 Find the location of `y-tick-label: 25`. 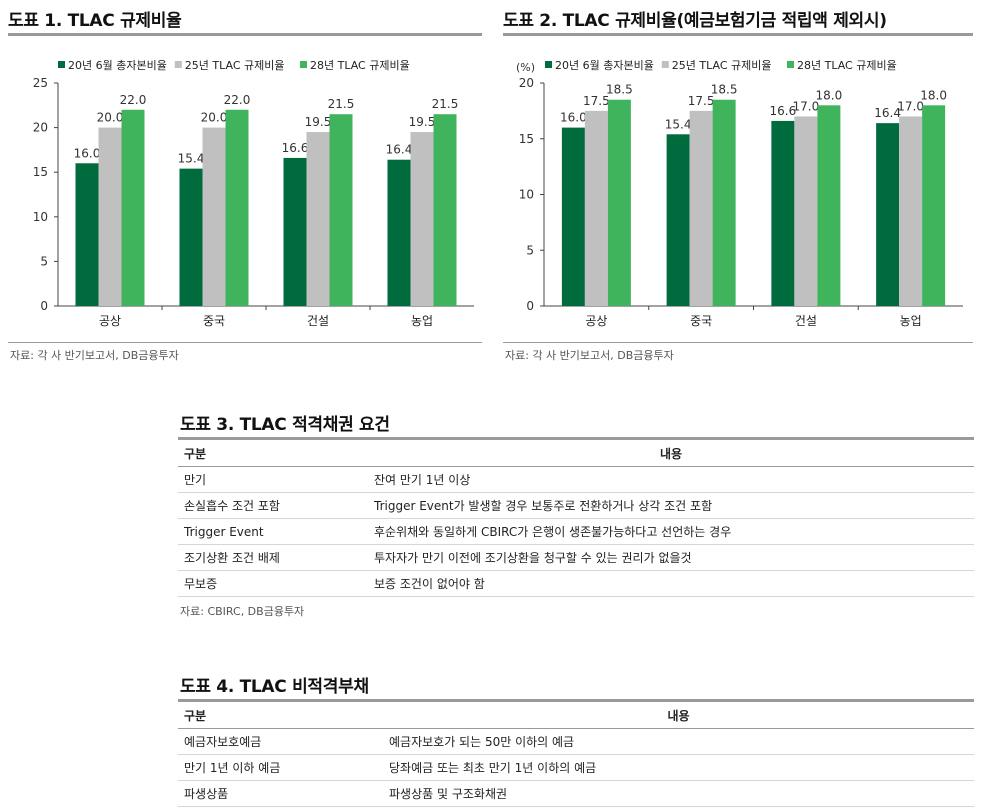

y-tick-label: 25 is located at coordinates (40, 83).